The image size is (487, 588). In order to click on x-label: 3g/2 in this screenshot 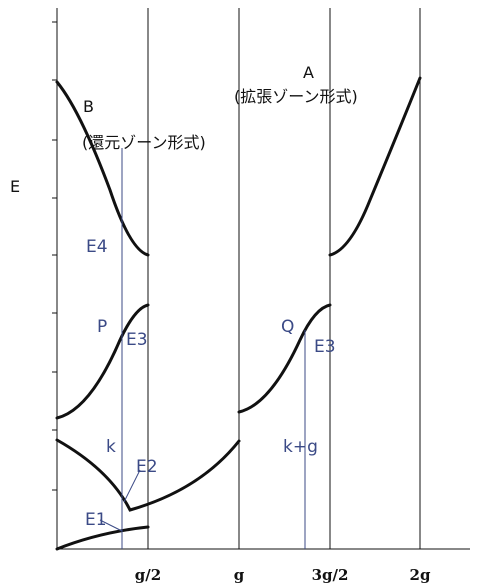, I will do `click(330, 575)`.